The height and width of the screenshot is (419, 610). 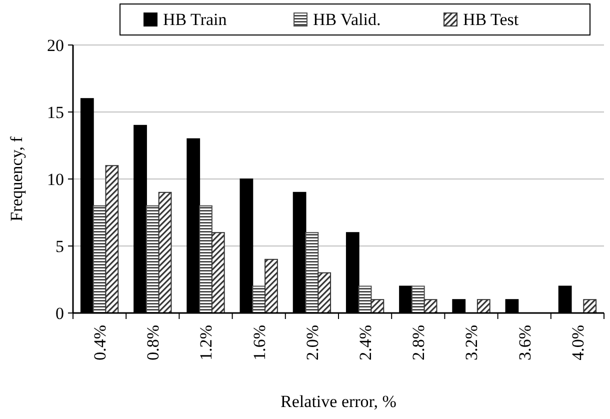 I want to click on x-tick-label: 2.0%, so click(x=312, y=342).